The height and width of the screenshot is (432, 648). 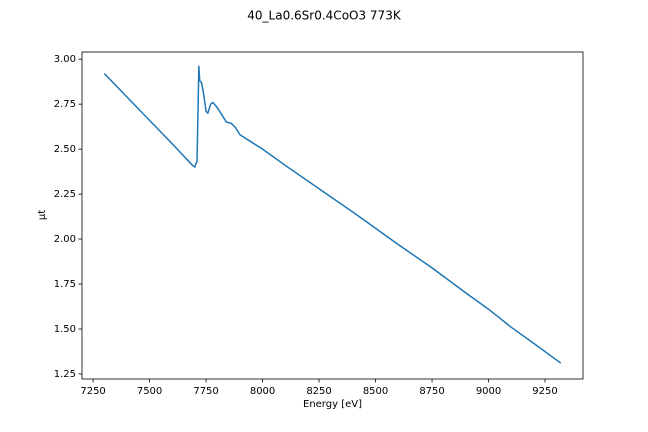 I want to click on y-tick-label: 2.00, so click(x=65, y=239).